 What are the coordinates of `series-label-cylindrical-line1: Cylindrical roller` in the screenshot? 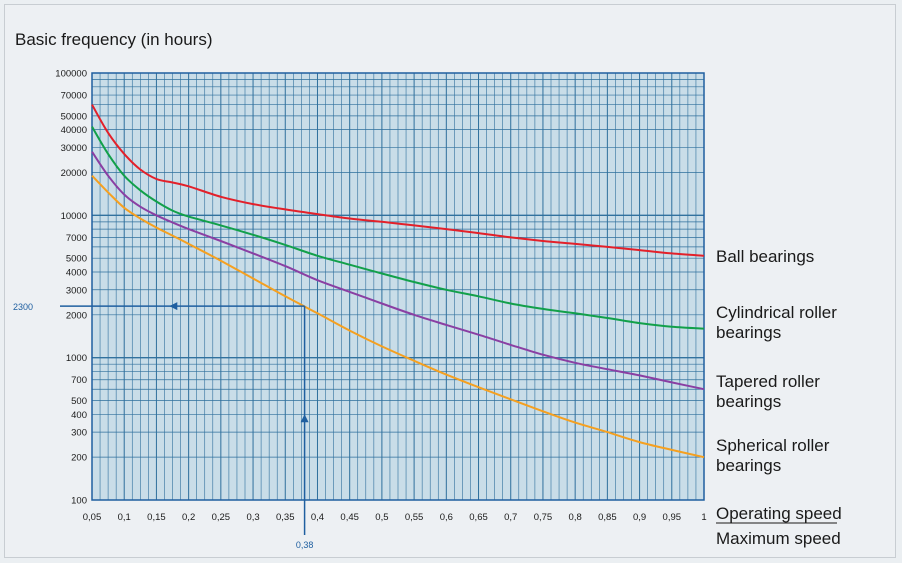 It's located at (776, 312).